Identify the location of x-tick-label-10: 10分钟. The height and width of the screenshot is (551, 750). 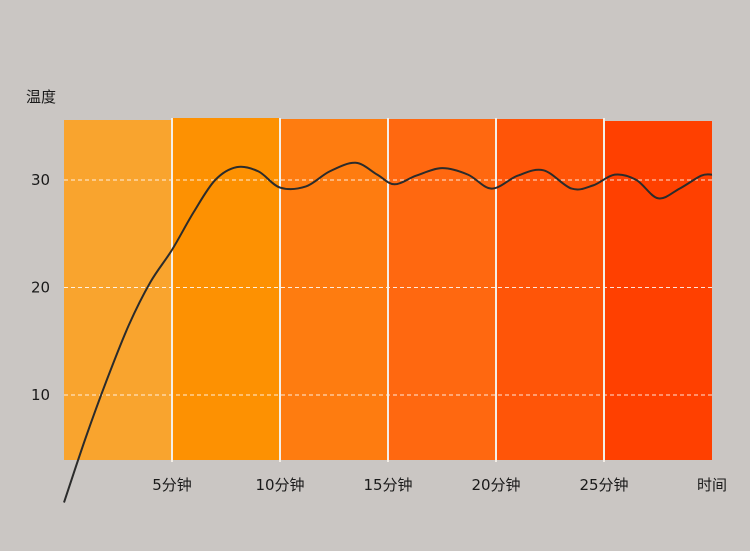
(279, 485).